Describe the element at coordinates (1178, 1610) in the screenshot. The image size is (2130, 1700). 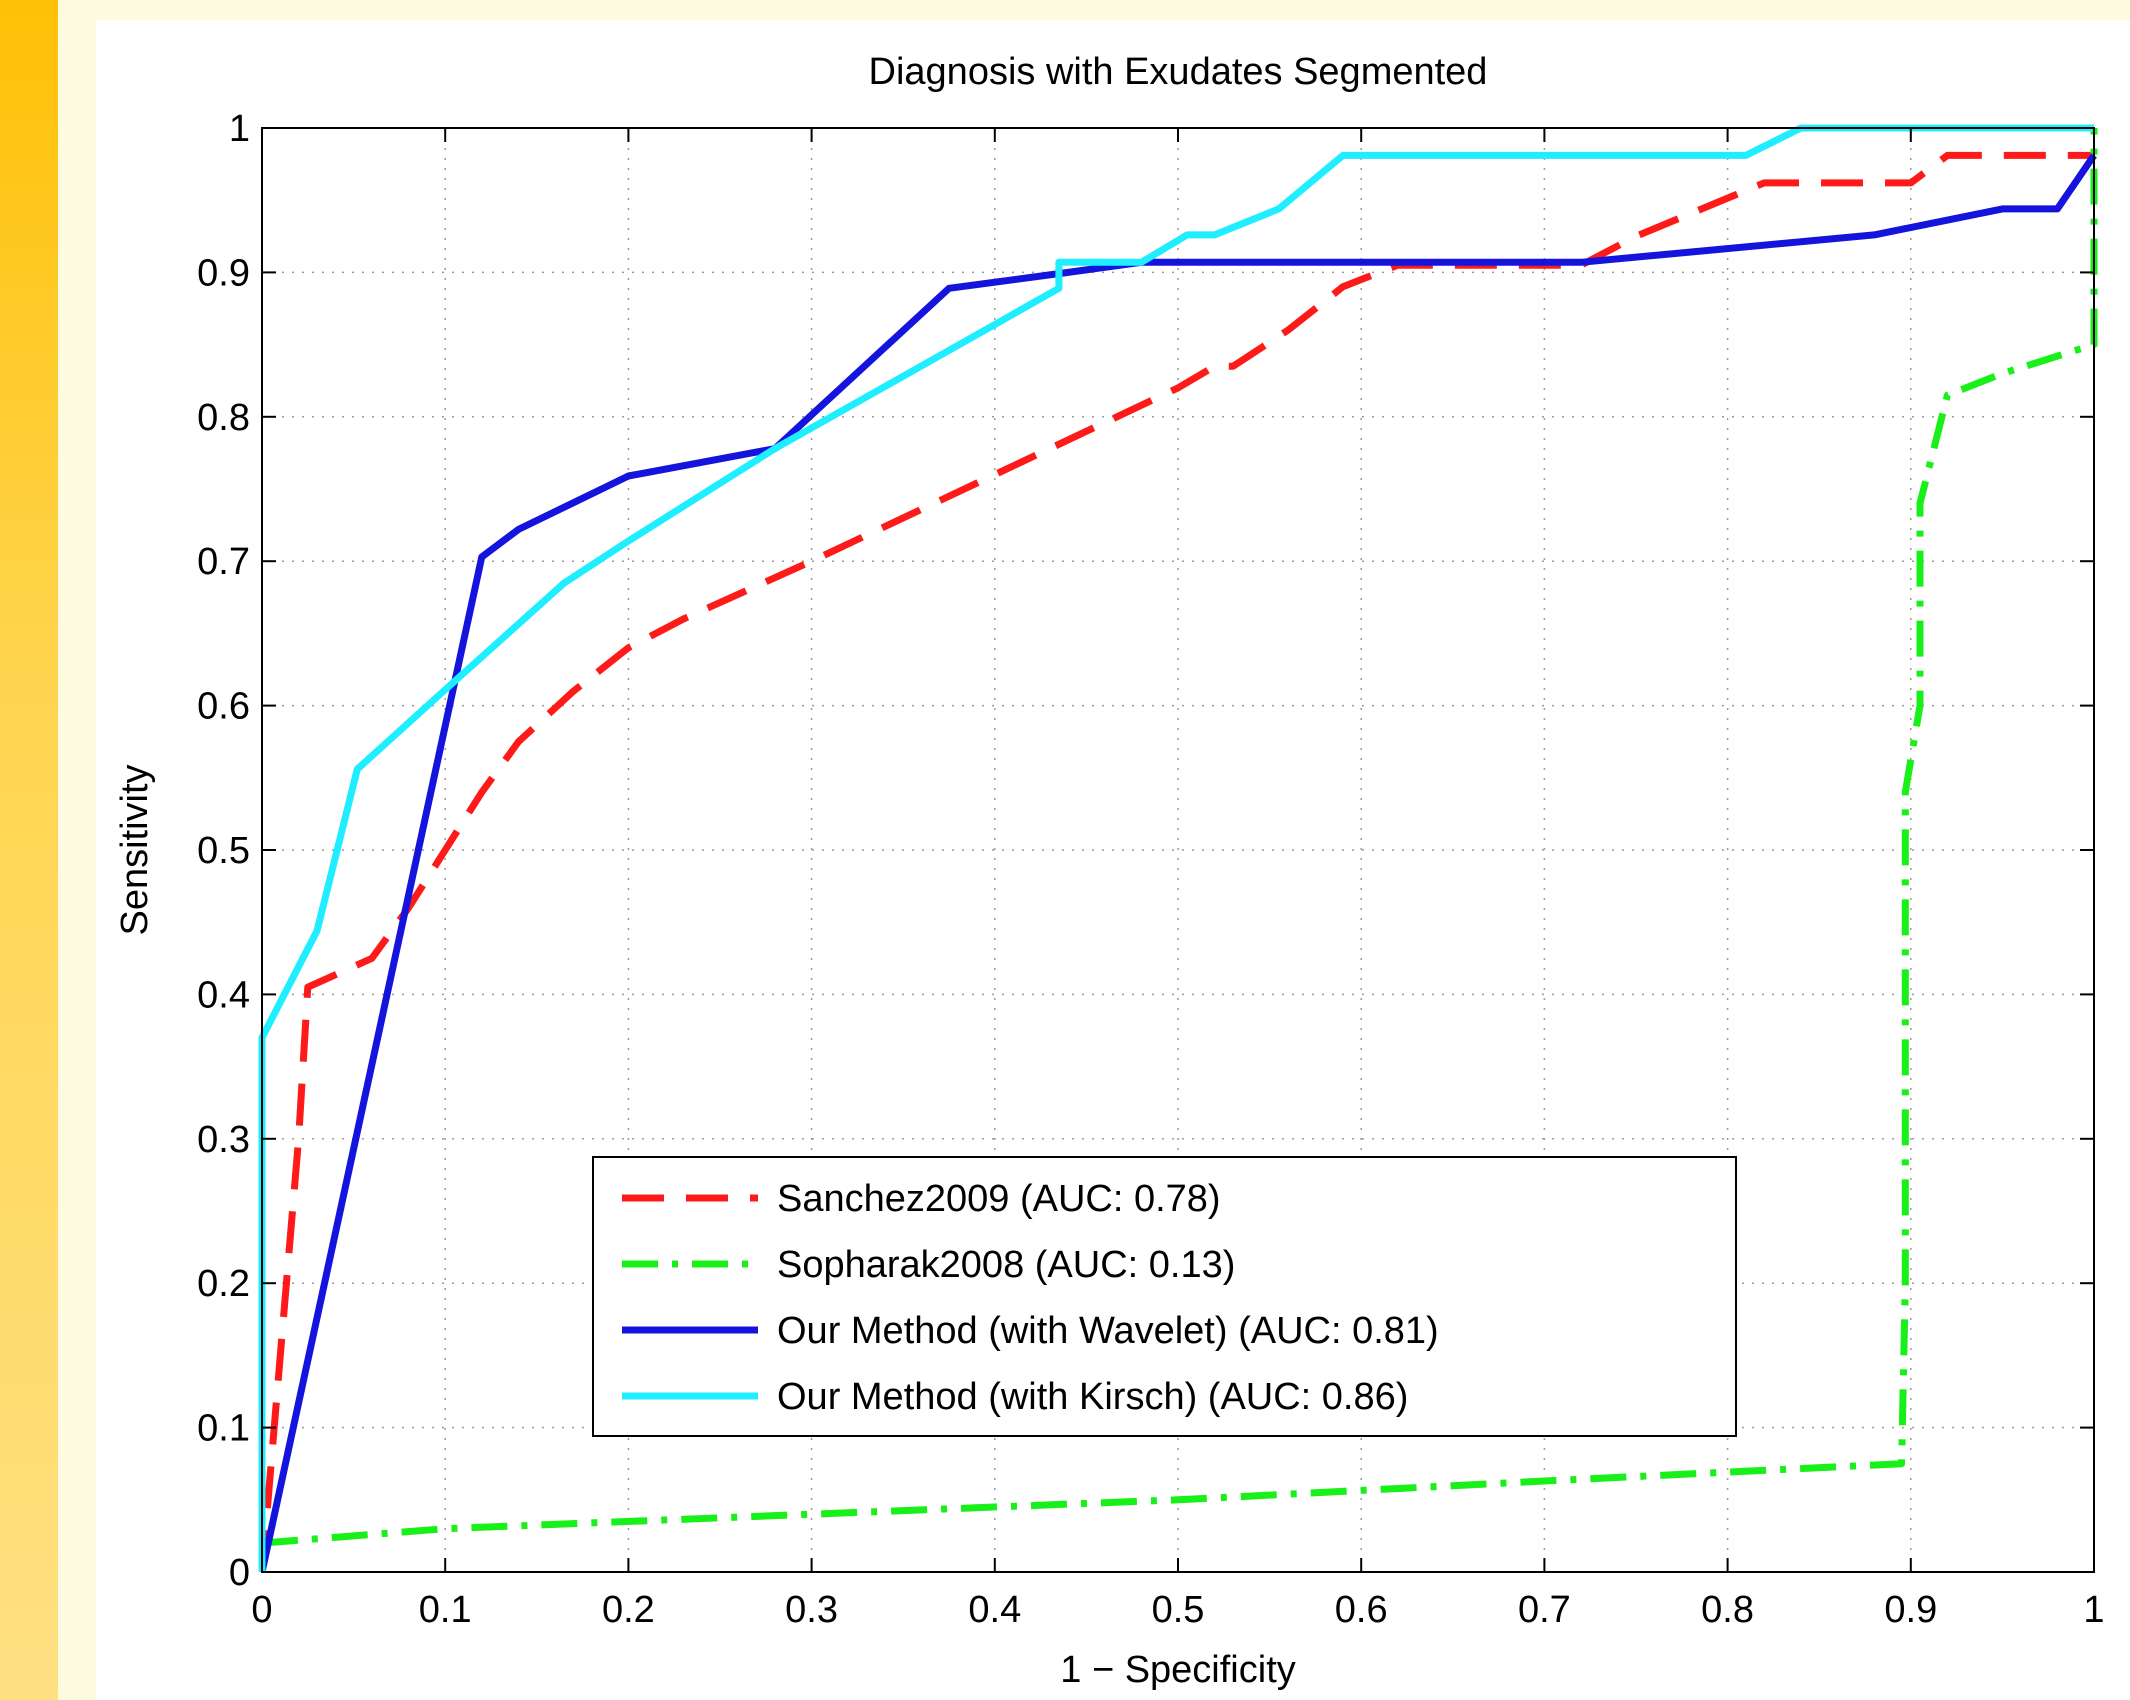
I see `x-tick-label: 0.5` at that location.